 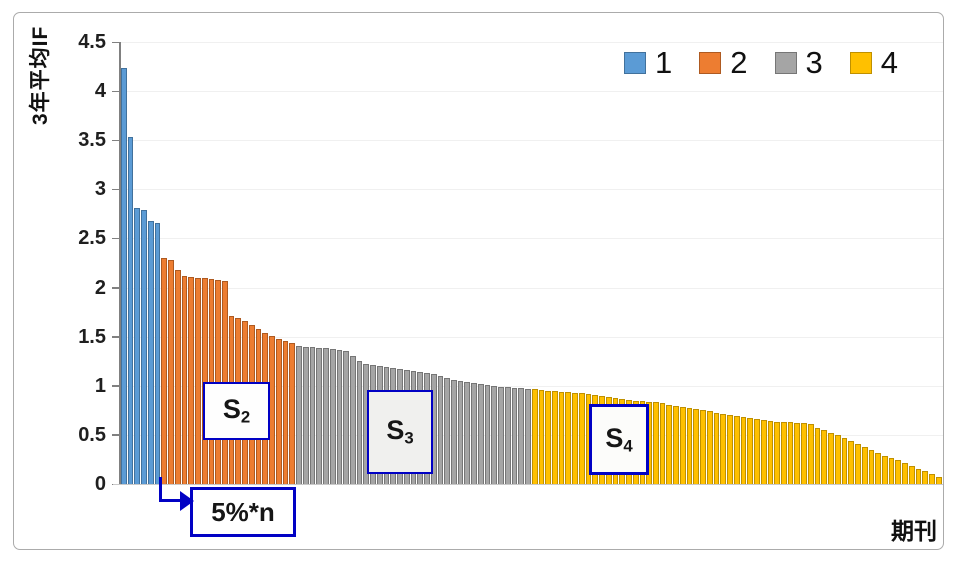 I want to click on legend-item-3: 3, so click(x=798, y=62).